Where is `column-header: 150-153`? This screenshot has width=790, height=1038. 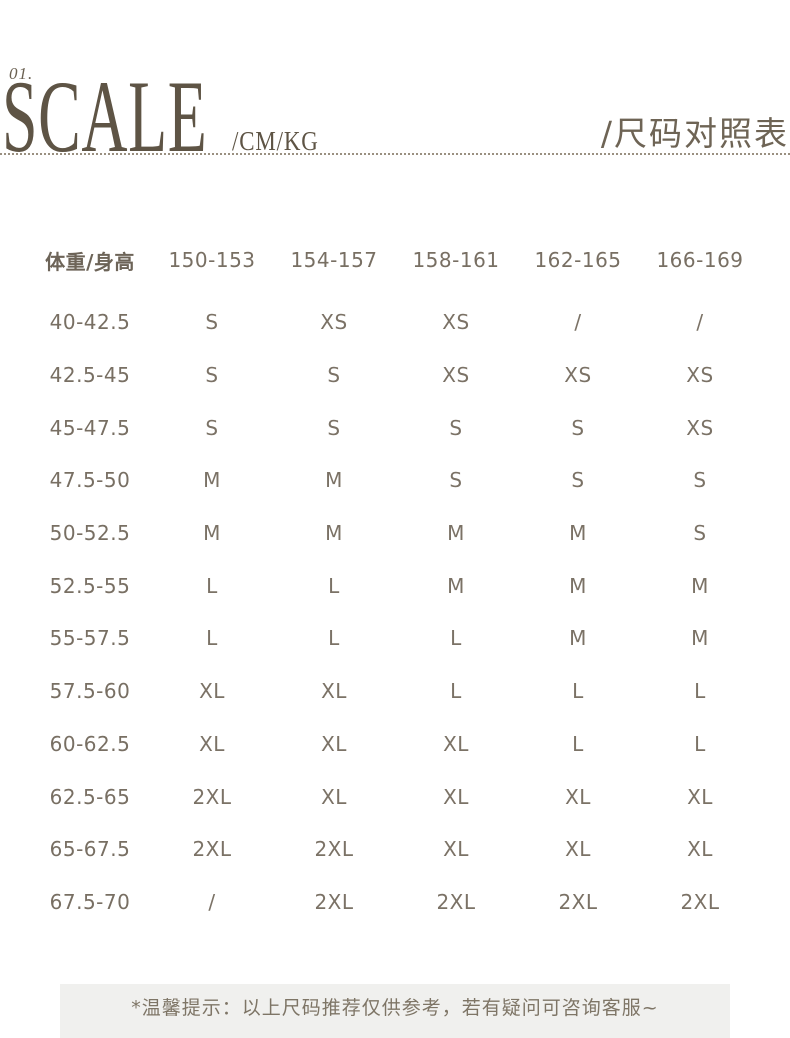
column-header: 150-153 is located at coordinates (212, 260).